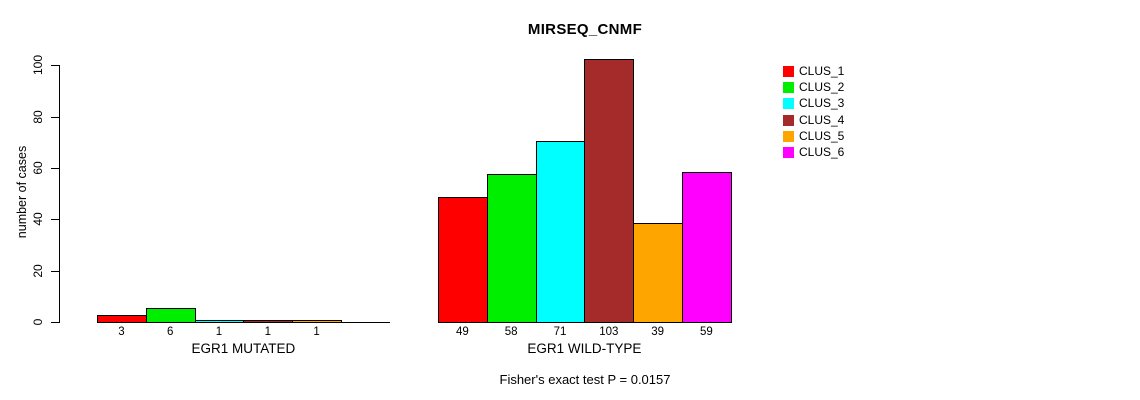 Image resolution: width=1140 pixels, height=400 pixels. I want to click on legend-row: CLUS_4, so click(813, 120).